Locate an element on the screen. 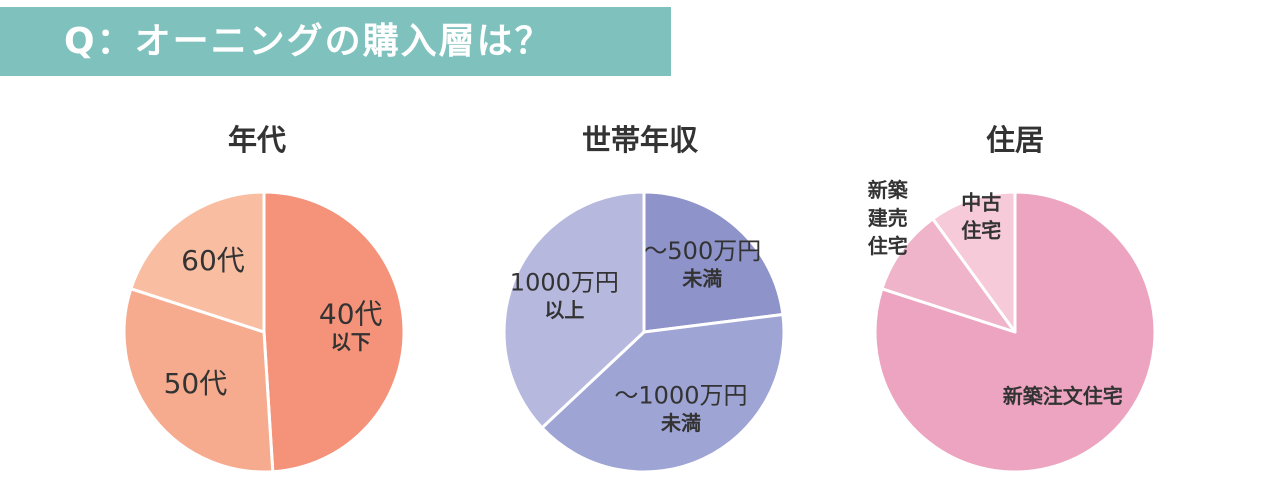 Image resolution: width=1269 pixels, height=487 pixels. housing-pie-label-1-2: 住宅 is located at coordinates (888, 246).